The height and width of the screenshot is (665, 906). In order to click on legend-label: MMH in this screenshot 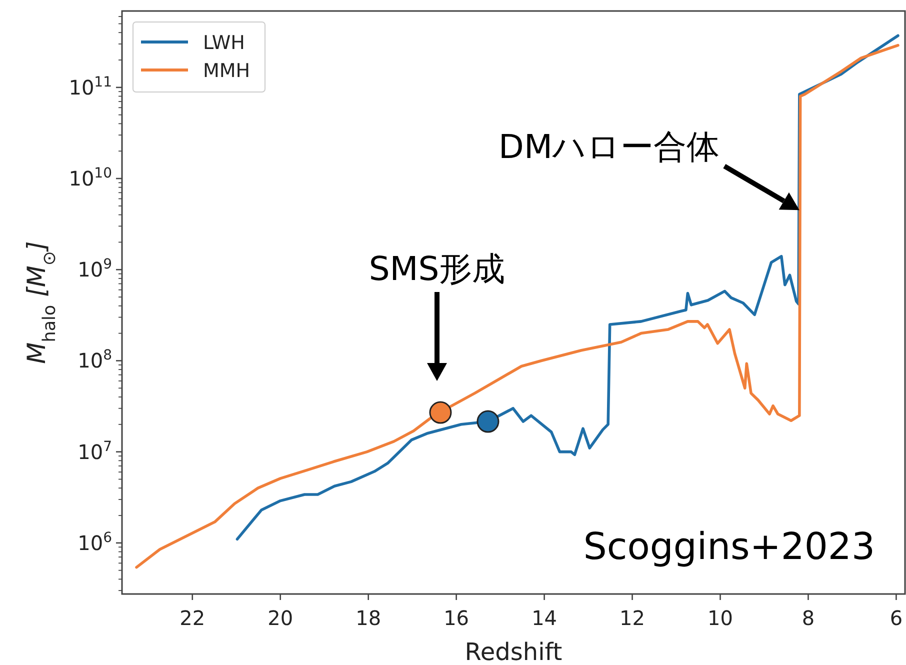, I will do `click(226, 71)`.